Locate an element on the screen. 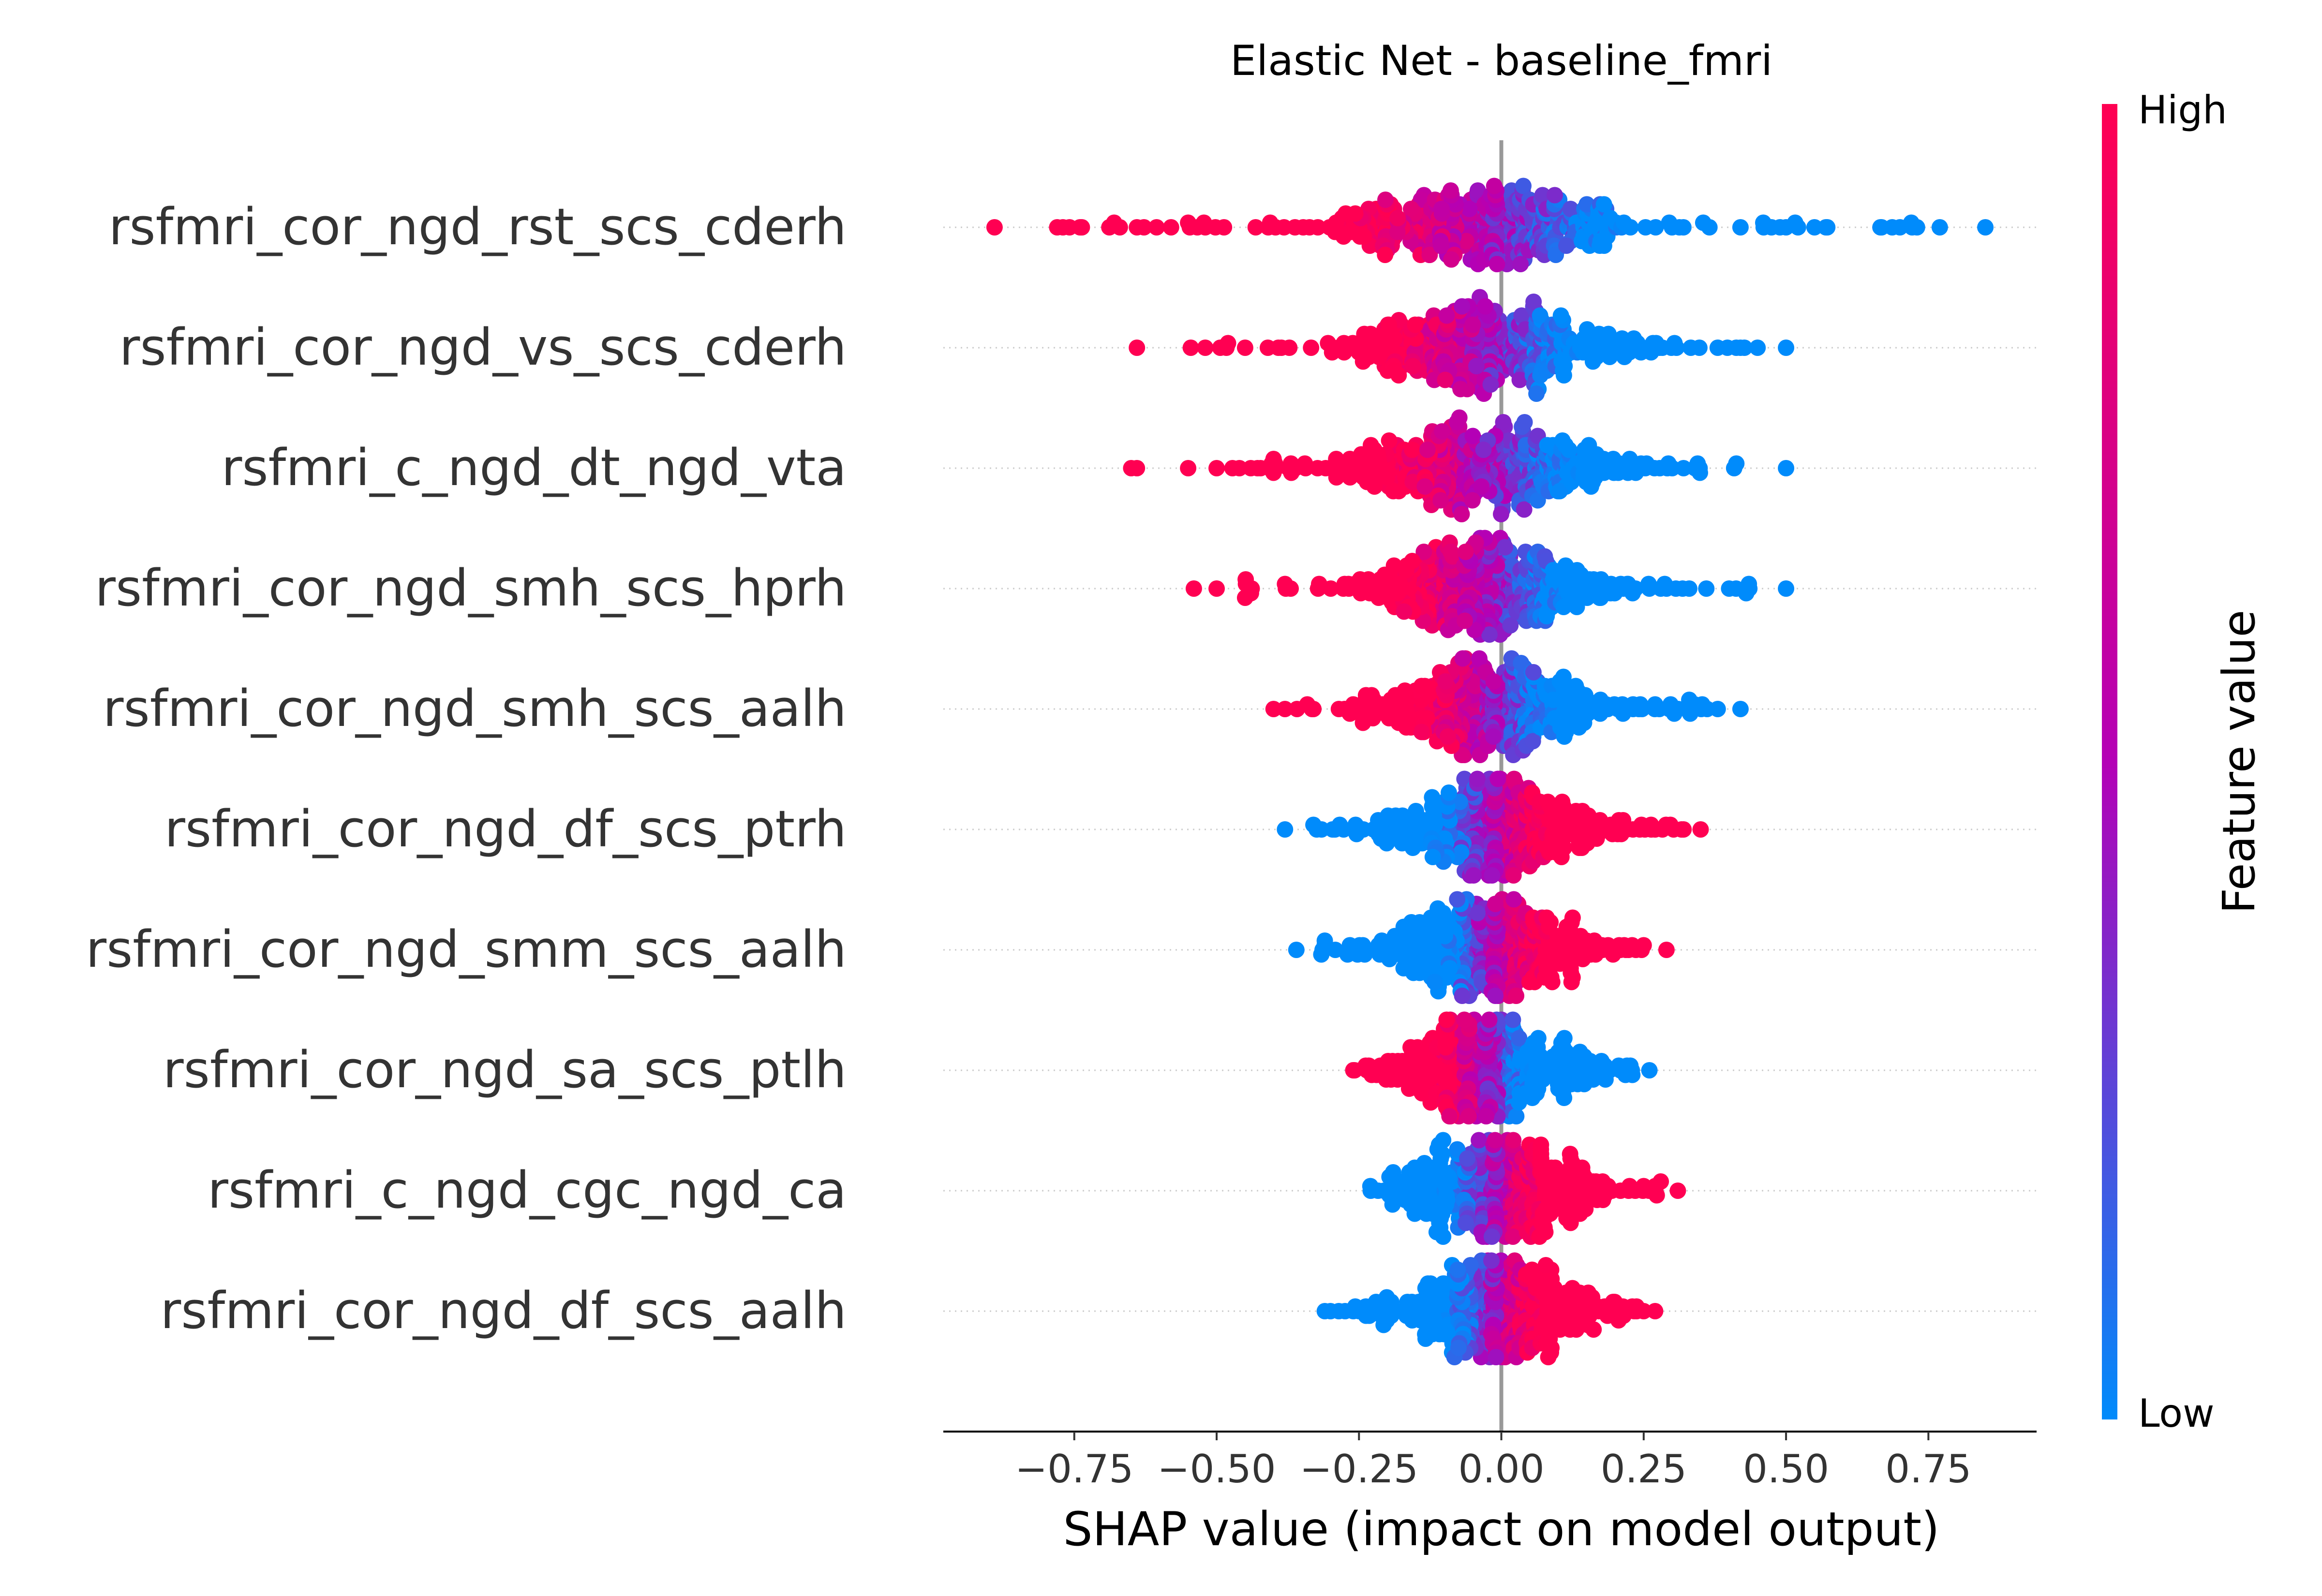 The width and height of the screenshot is (2322, 1596). feature-label: rsfmri_cor_ngd_smh_scs_hprh is located at coordinates (471, 588).